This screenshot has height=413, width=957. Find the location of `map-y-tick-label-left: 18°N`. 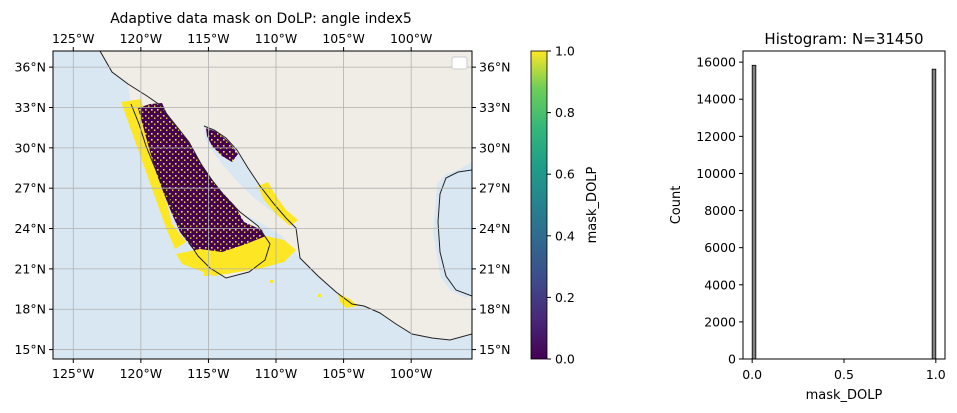

map-y-tick-label-left: 18°N is located at coordinates (30, 309).